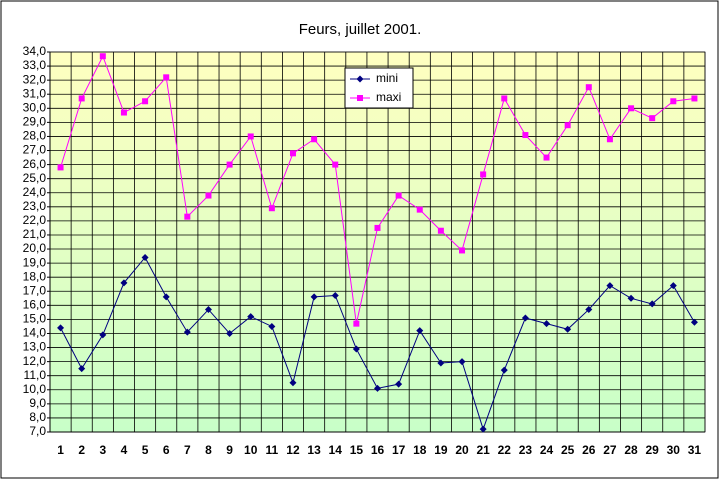 This screenshot has height=480, width=720. Describe the element at coordinates (35, 178) in the screenshot. I see `y-tick-label: 25,0` at that location.